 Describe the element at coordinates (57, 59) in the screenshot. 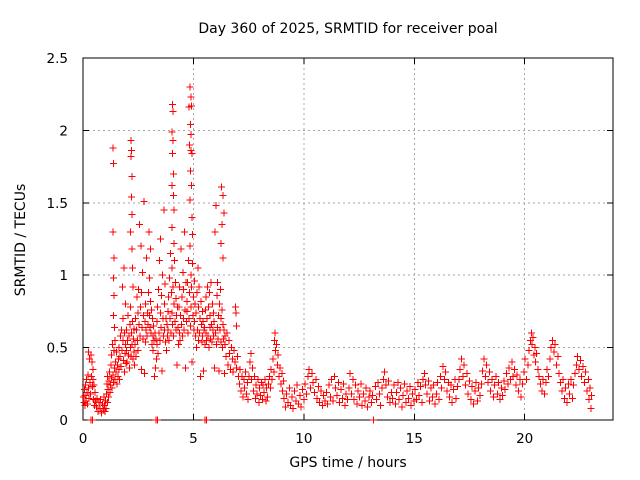

I see `y-tick-label: 2.5` at that location.